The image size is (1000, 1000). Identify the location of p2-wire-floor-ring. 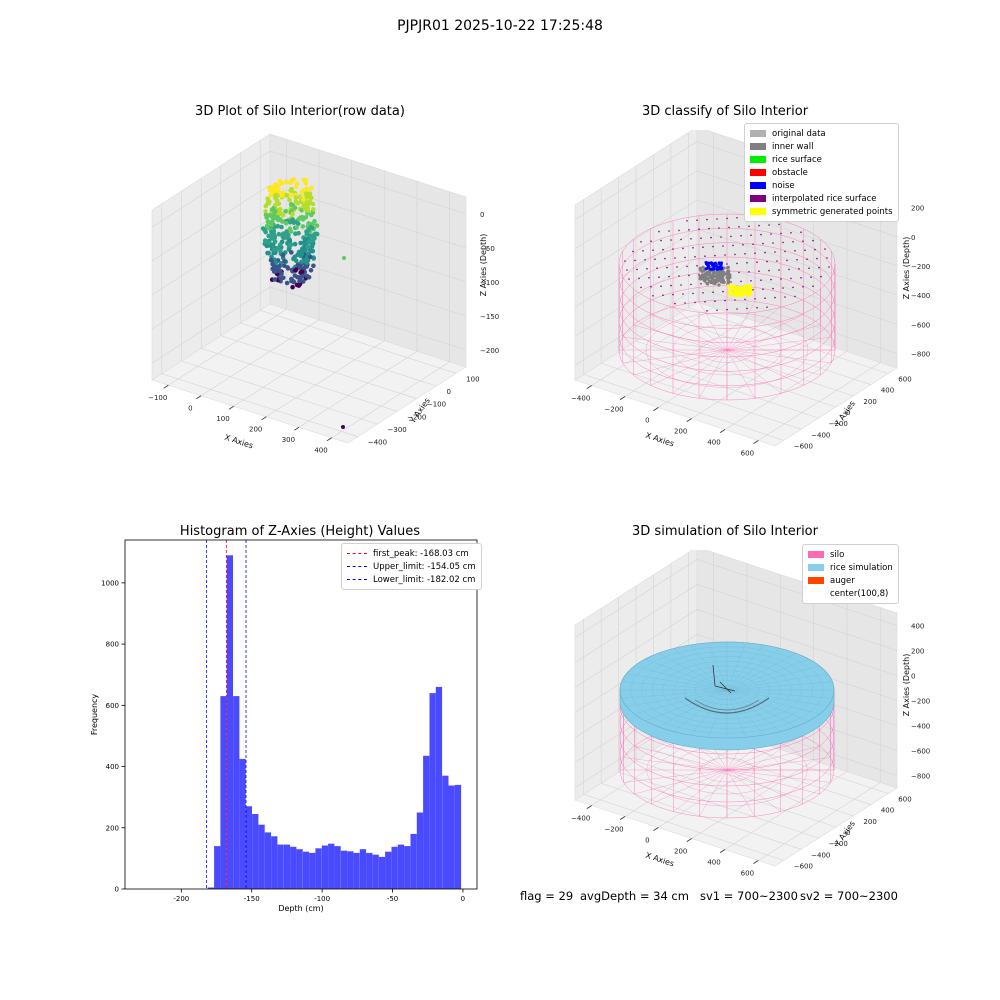
(727, 350).